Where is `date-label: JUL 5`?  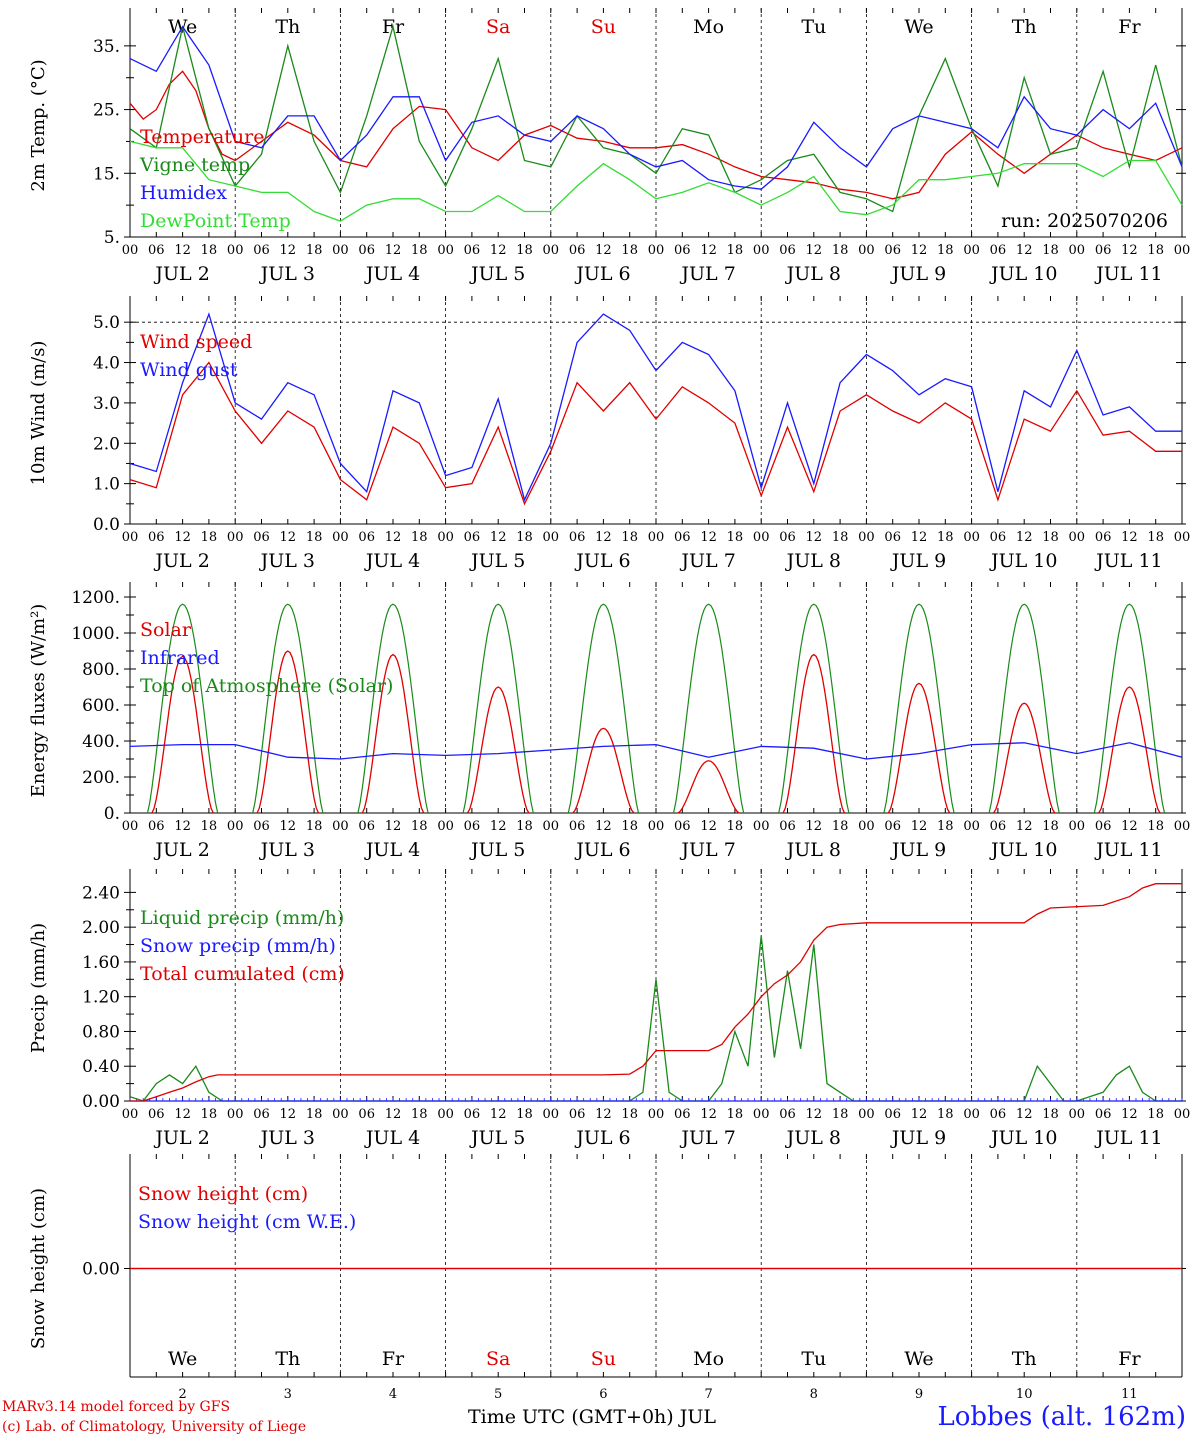
date-label: JUL 5 is located at coordinates (497, 561).